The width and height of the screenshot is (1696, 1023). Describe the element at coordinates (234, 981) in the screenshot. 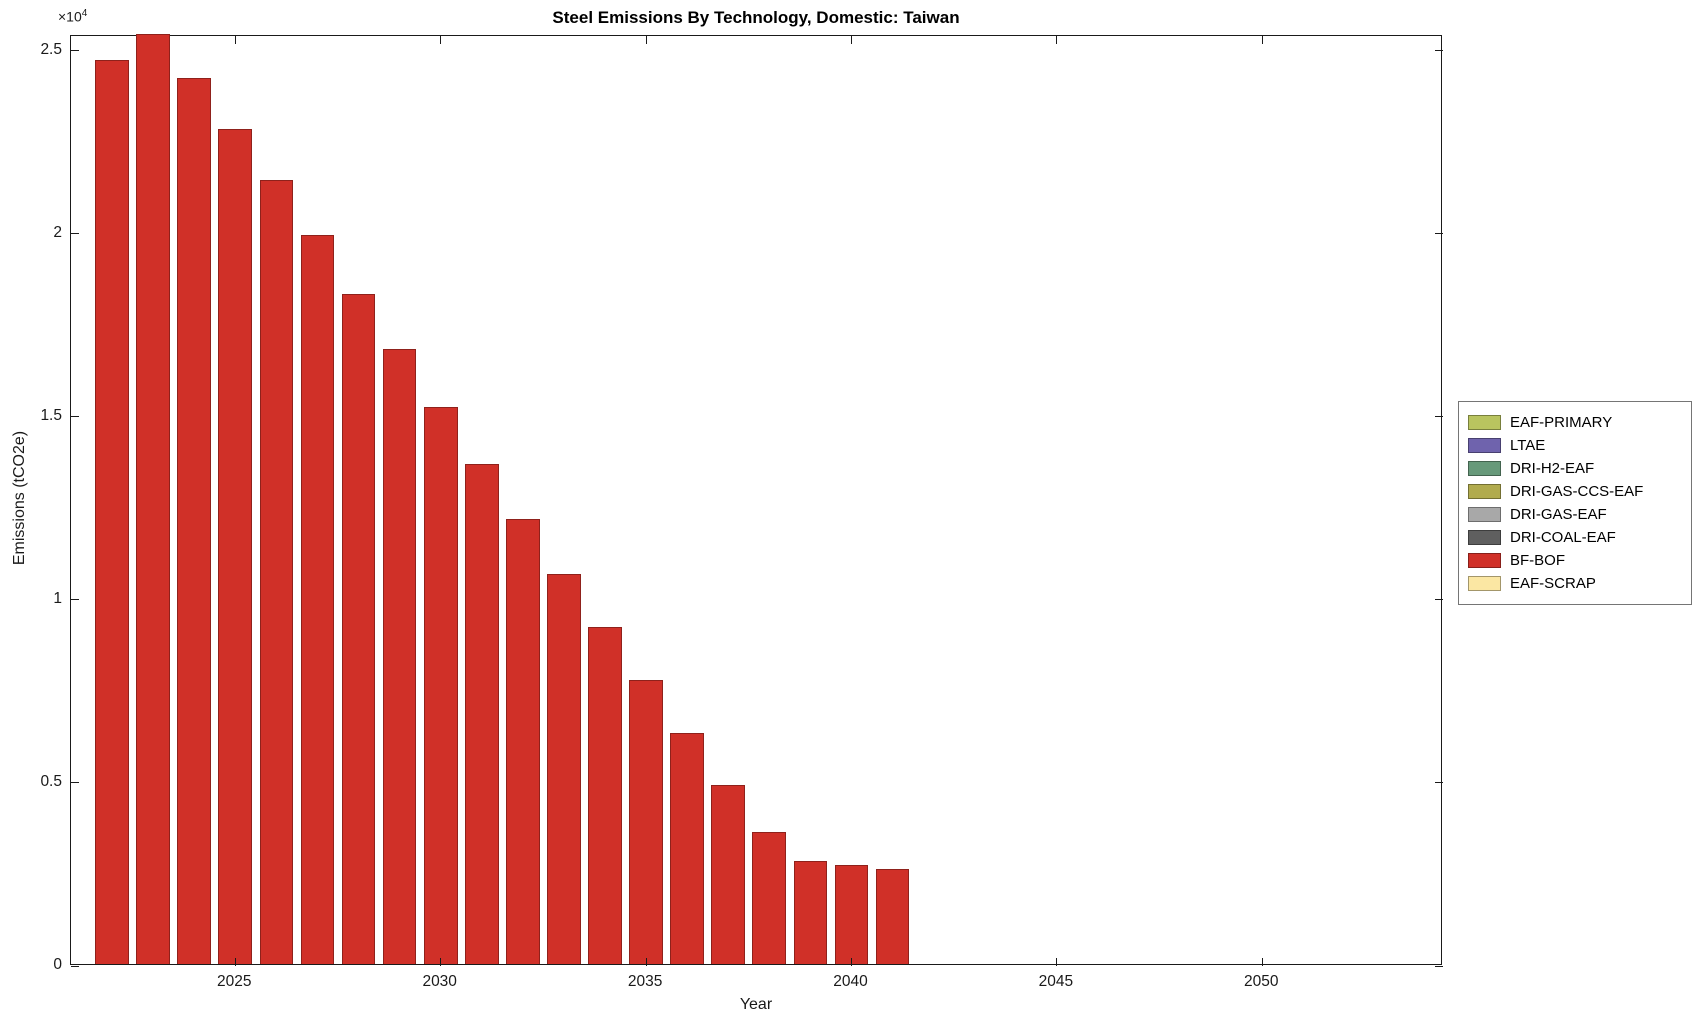

I see `x-tick-label: 2025` at that location.